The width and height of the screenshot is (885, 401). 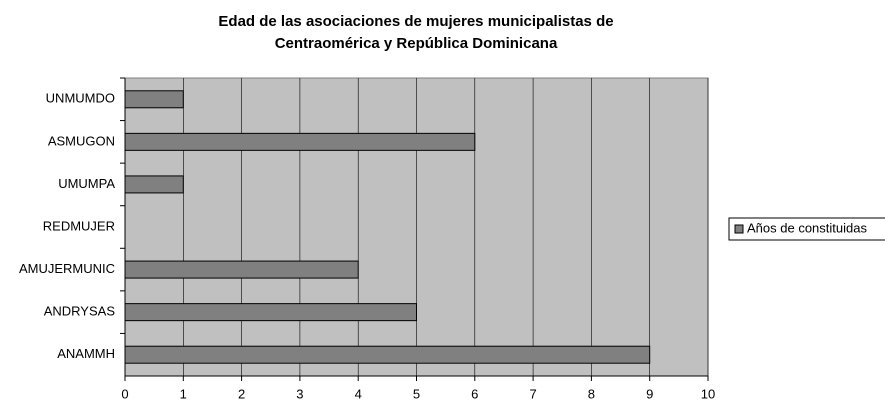 I want to click on y-tick-label: ASMUGON, so click(x=81, y=140).